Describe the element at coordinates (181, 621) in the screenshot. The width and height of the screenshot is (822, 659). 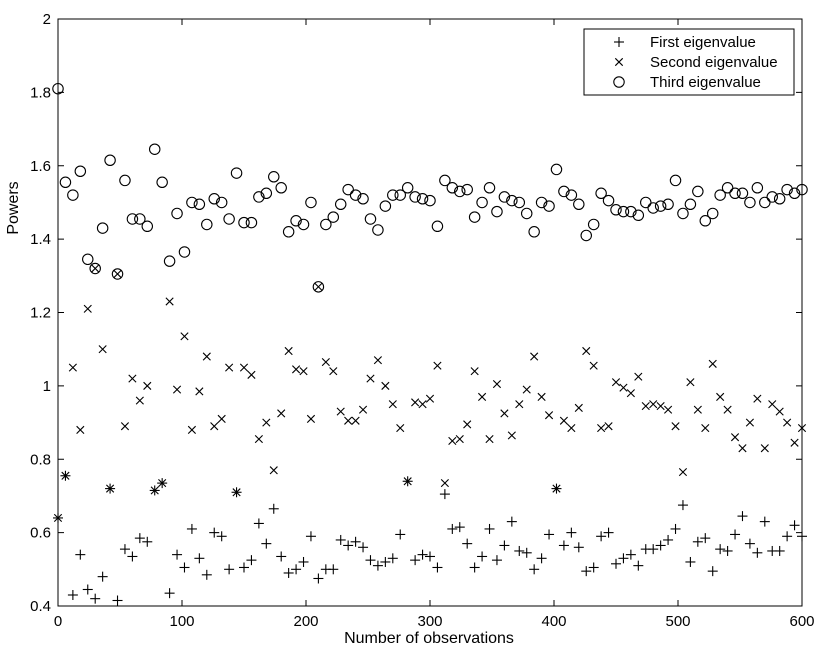
I see `x-tick-label: 100` at that location.